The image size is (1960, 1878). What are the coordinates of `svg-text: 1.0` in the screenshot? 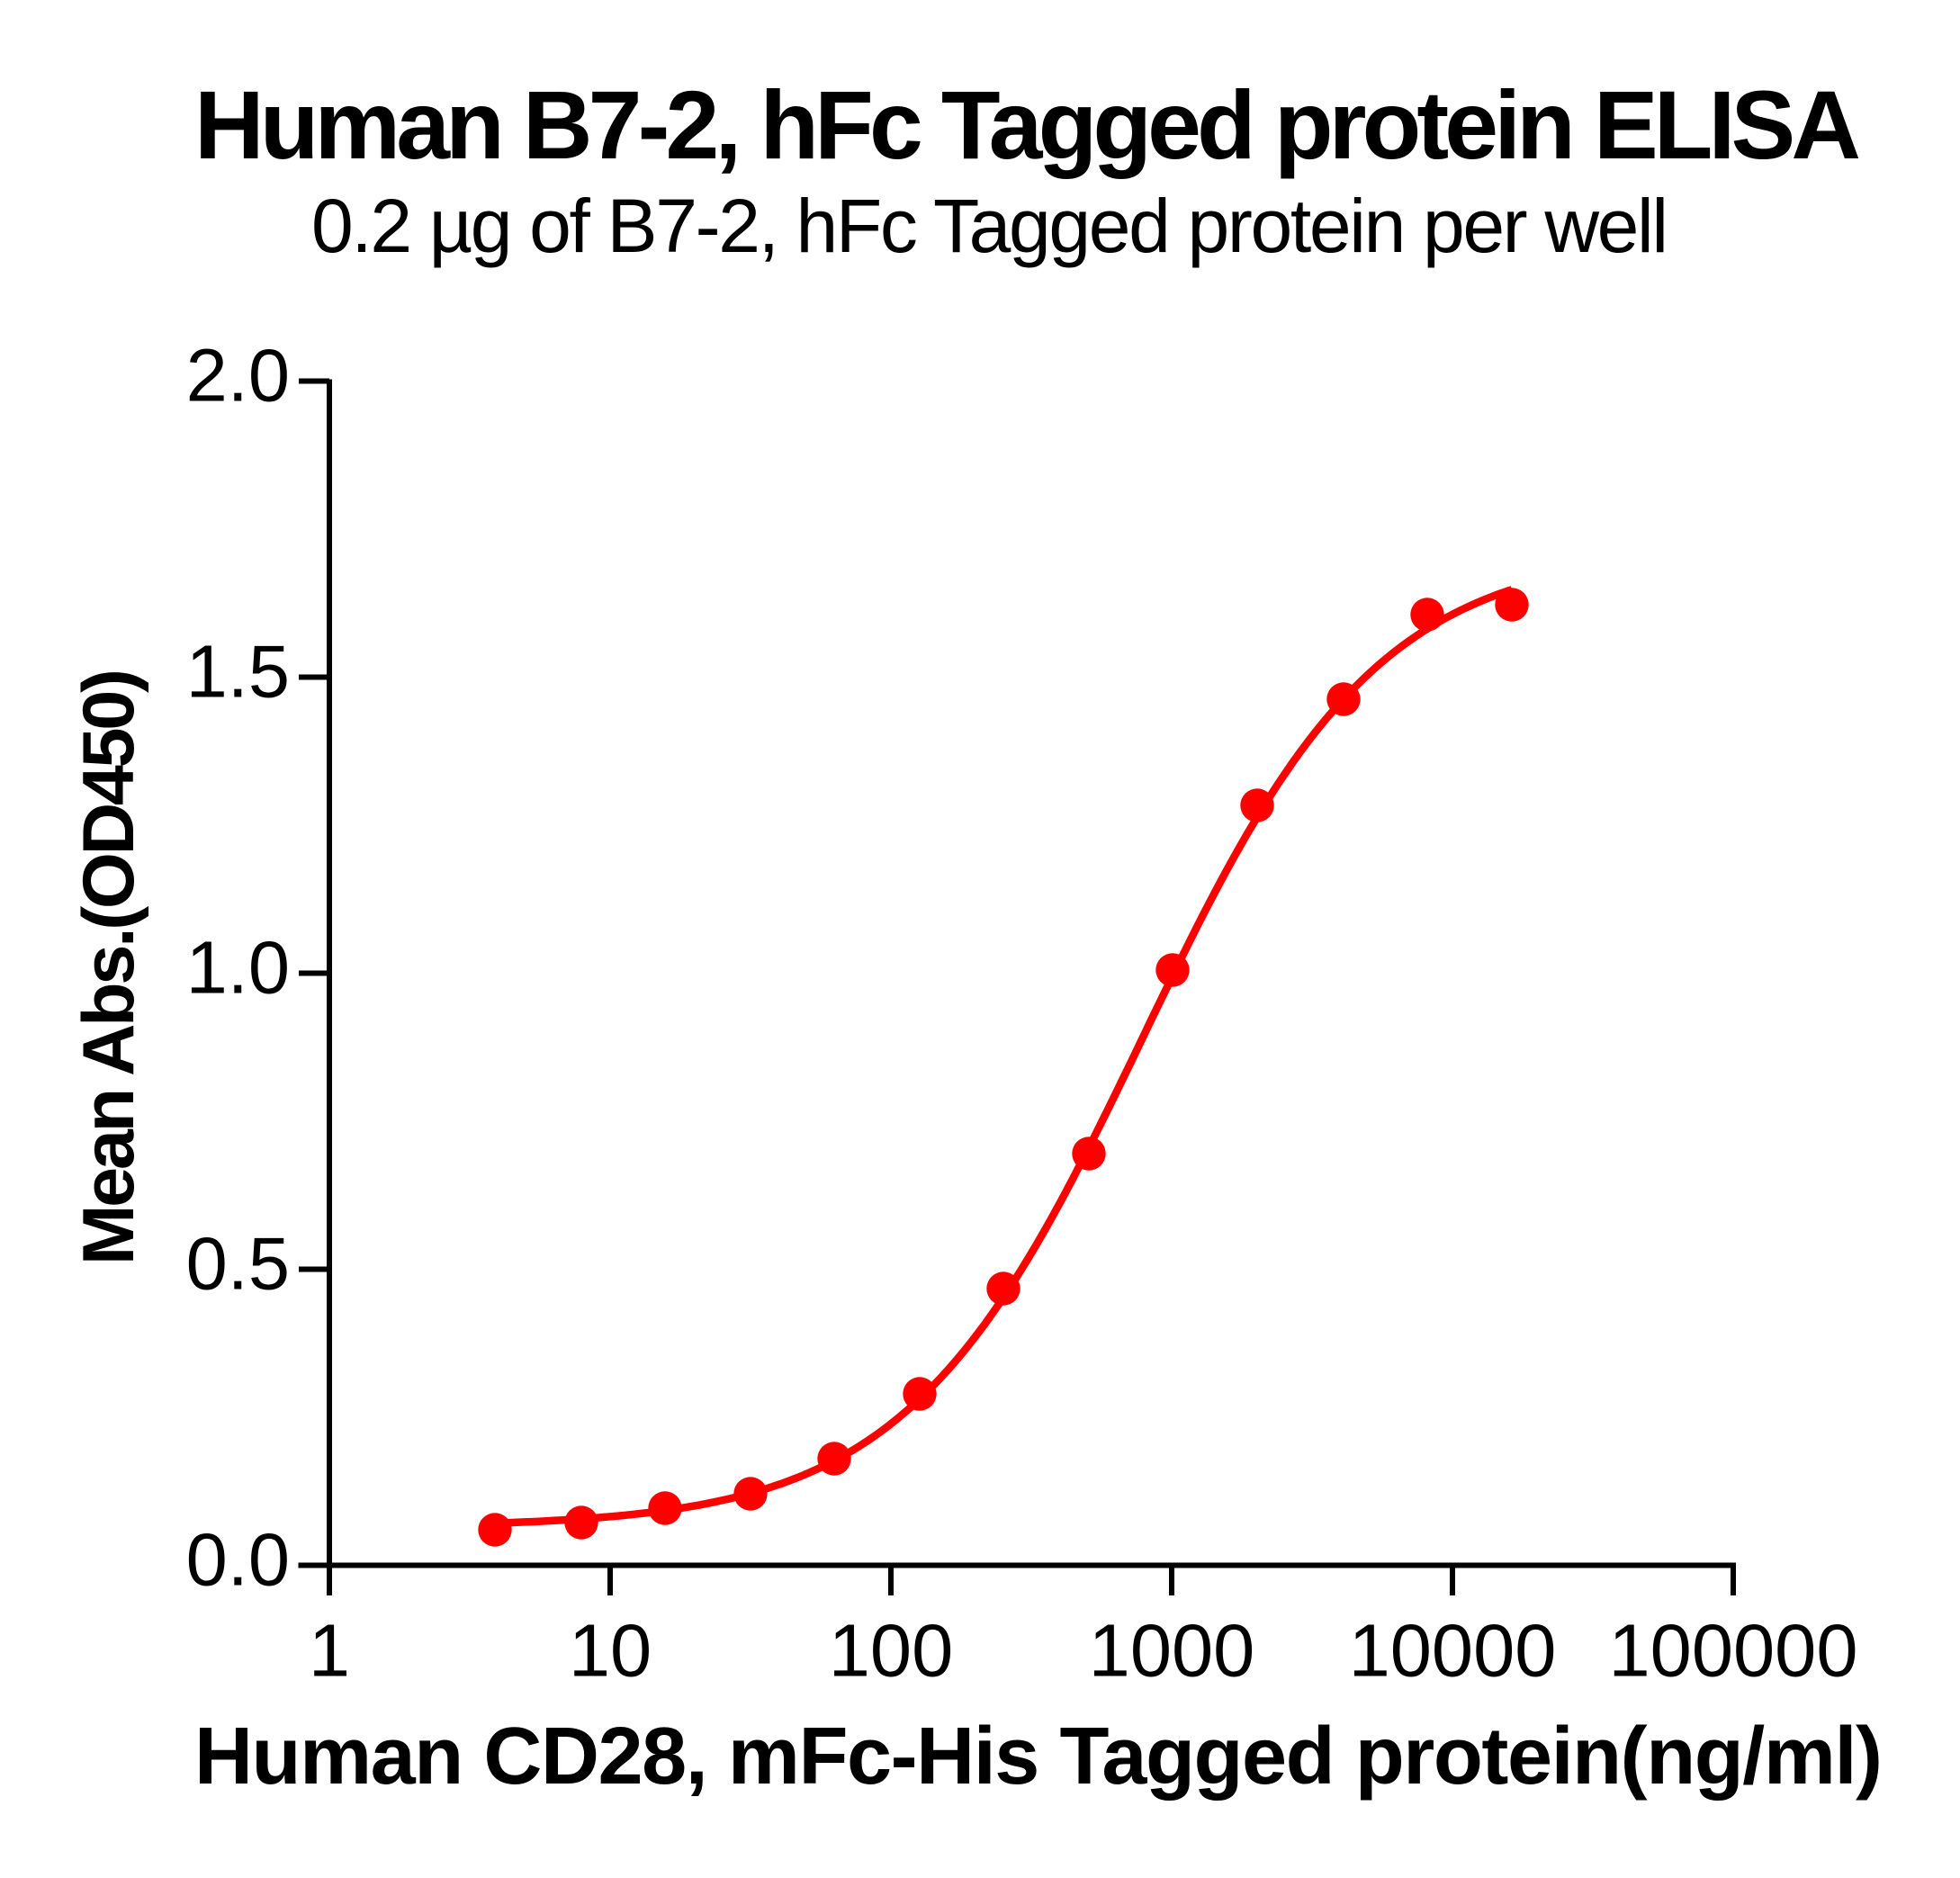 It's located at (238, 968).